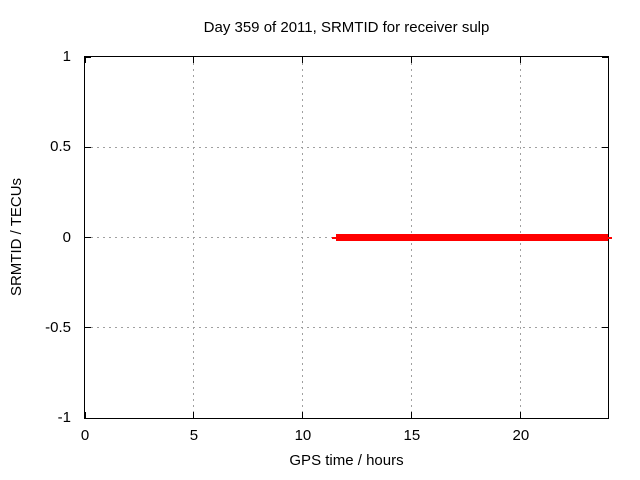 The image size is (640, 480). Describe the element at coordinates (66, 56) in the screenshot. I see `y-tick-label: 1` at that location.